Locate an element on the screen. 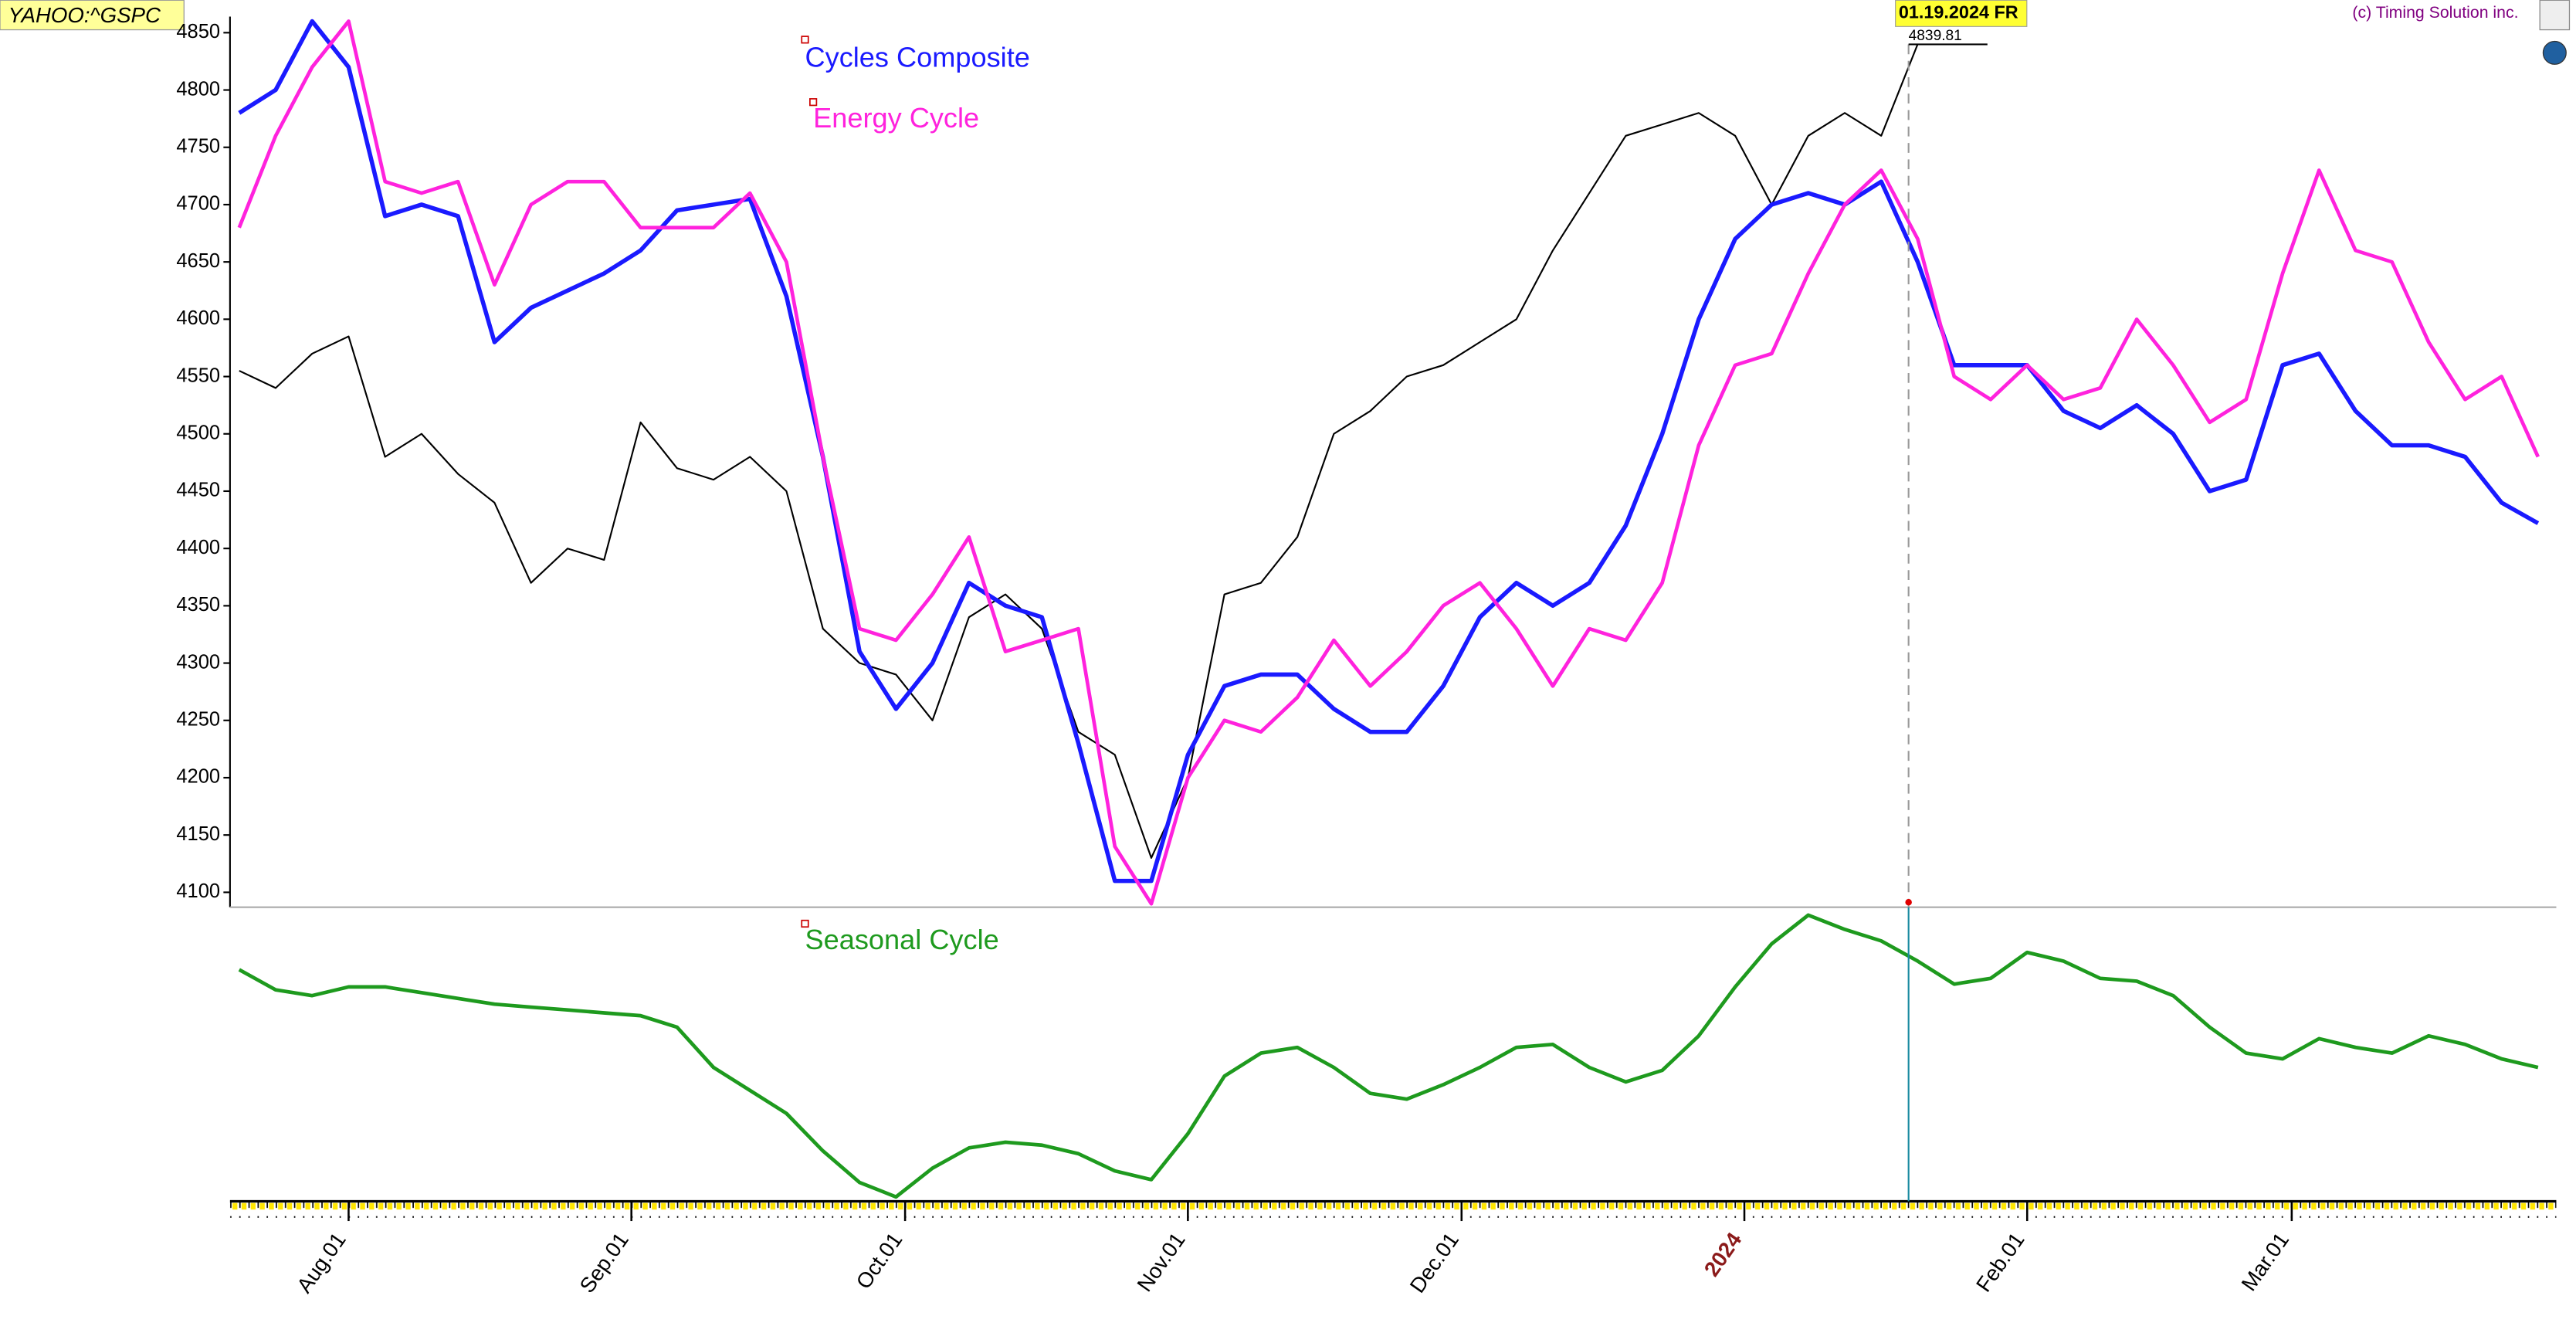 The width and height of the screenshot is (2576, 1333). y-tick-label: 4850 is located at coordinates (198, 32).